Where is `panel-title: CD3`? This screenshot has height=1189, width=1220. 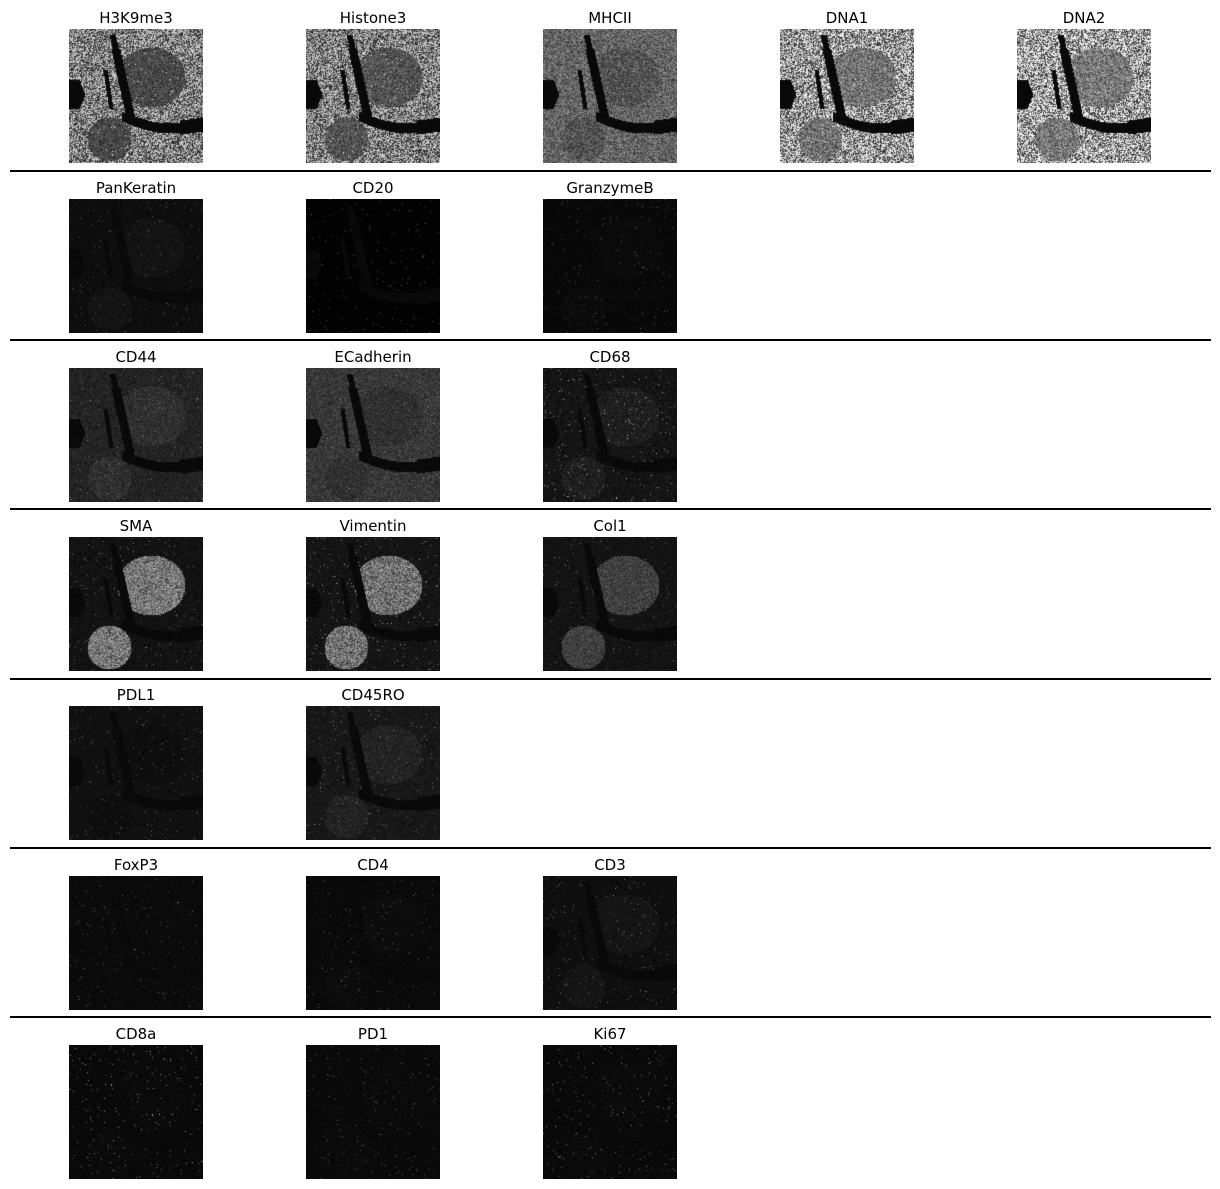 panel-title: CD3 is located at coordinates (610, 865).